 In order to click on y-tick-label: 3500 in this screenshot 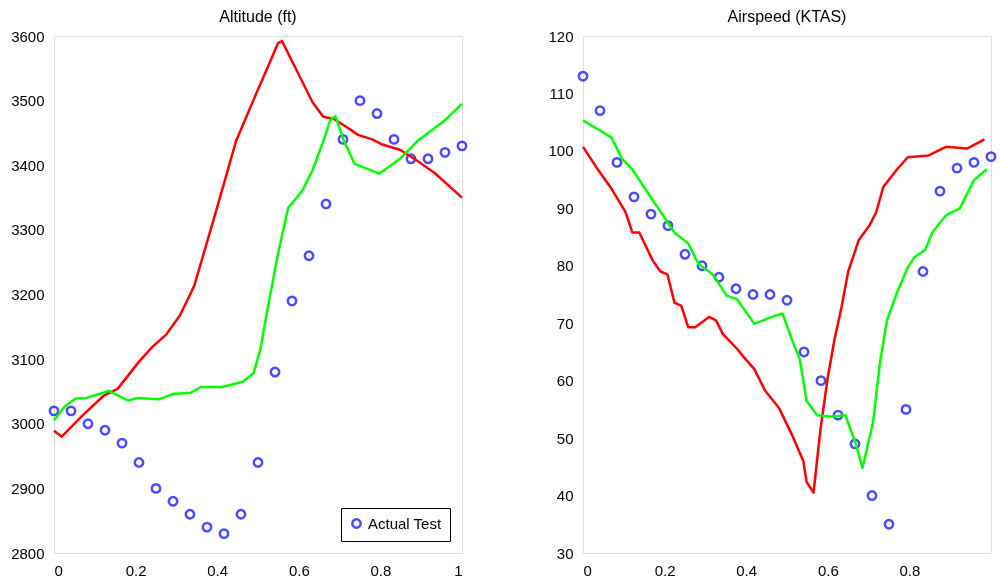, I will do `click(28, 101)`.